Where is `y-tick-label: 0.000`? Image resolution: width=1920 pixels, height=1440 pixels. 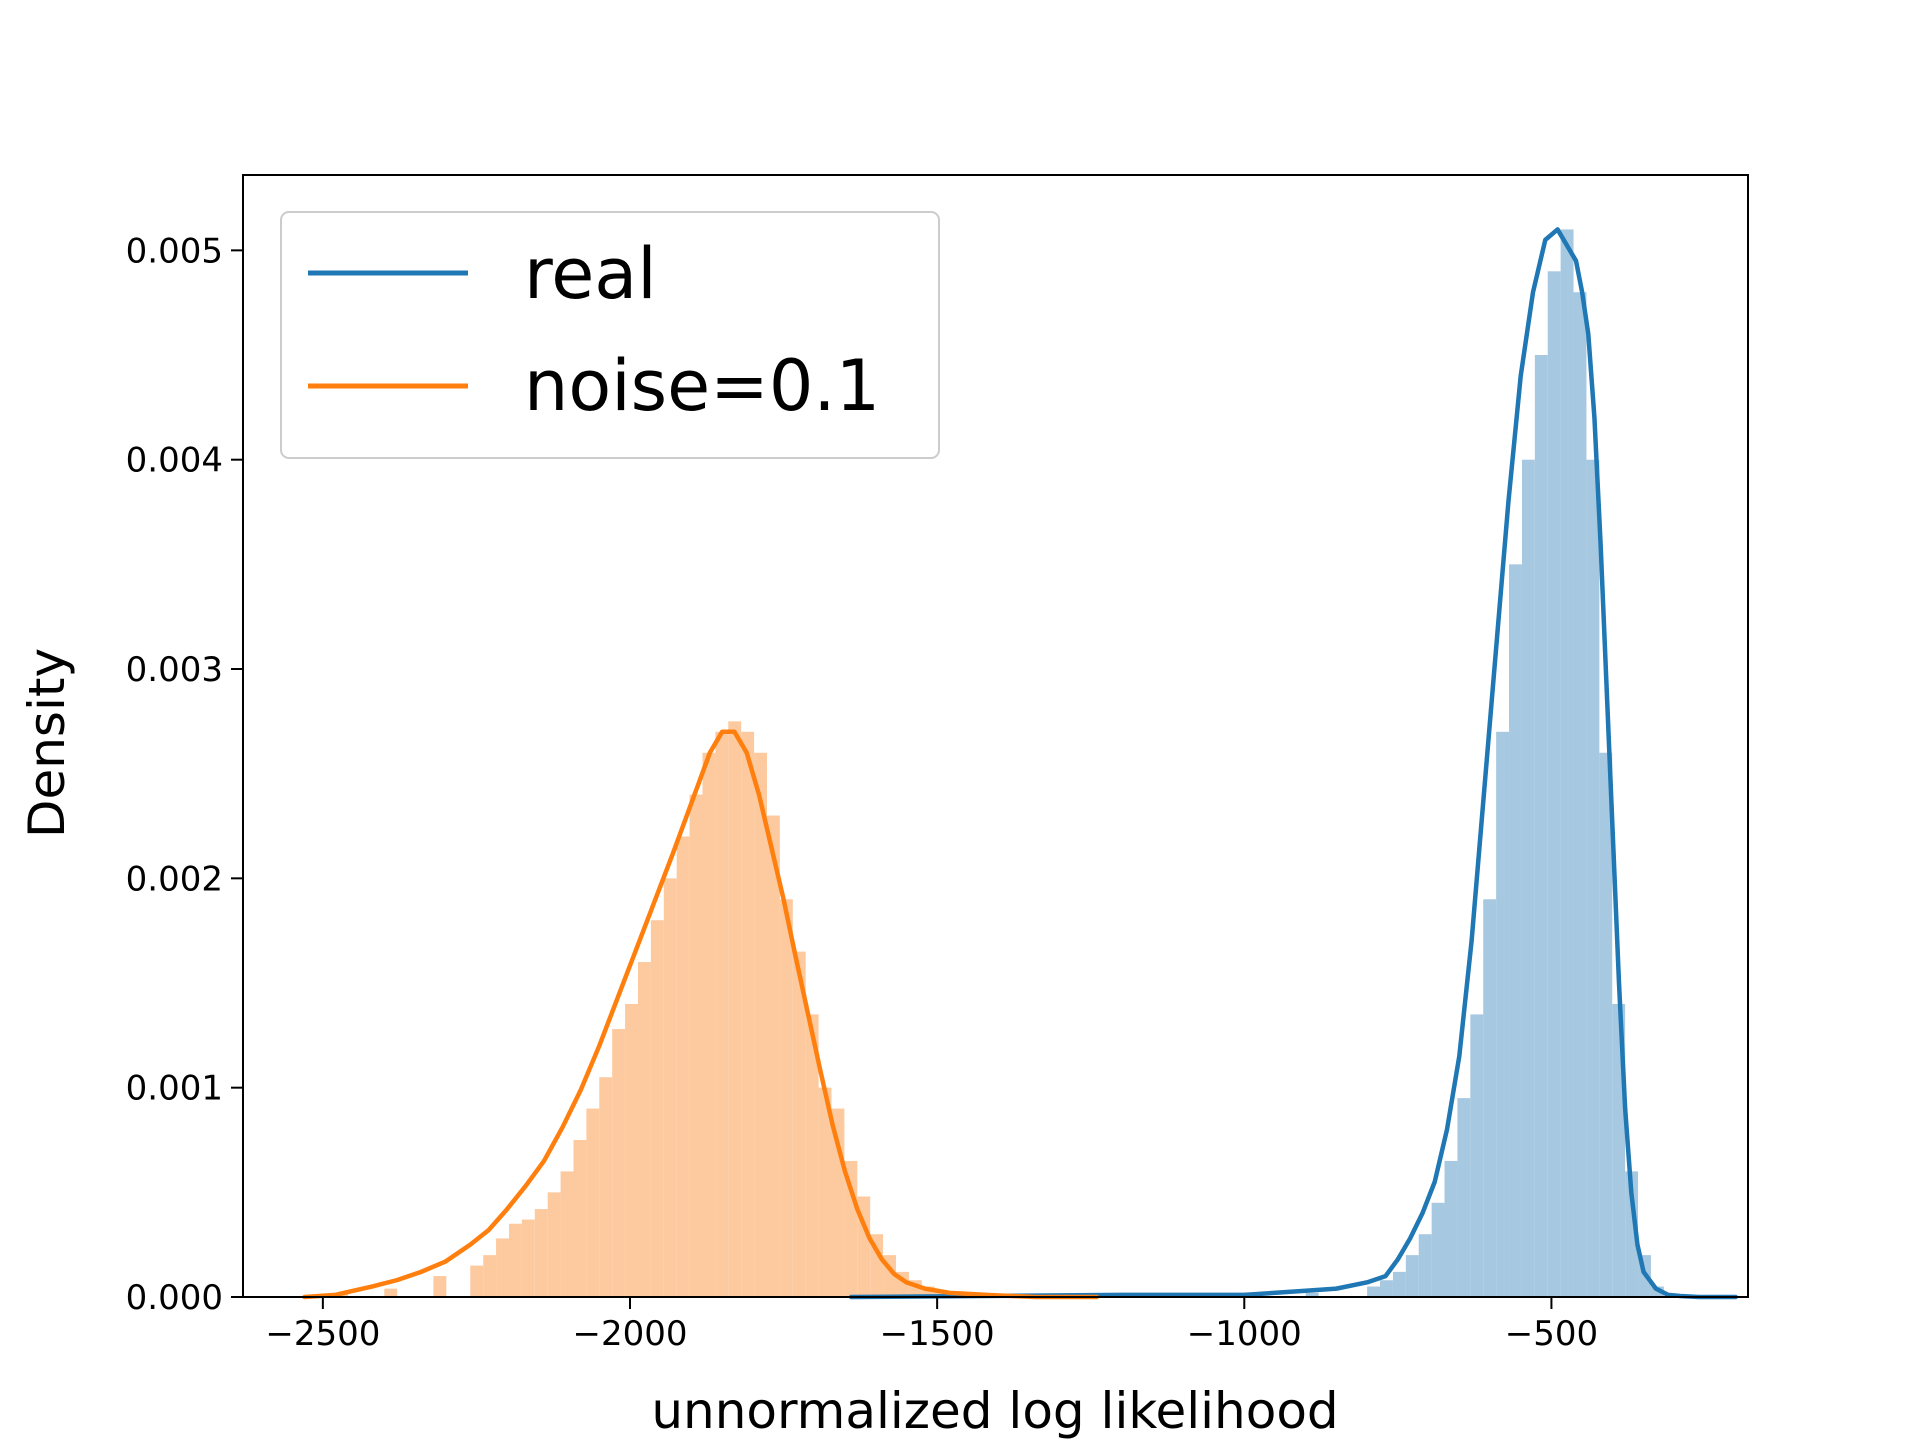 y-tick-label: 0.000 is located at coordinates (174, 1298).